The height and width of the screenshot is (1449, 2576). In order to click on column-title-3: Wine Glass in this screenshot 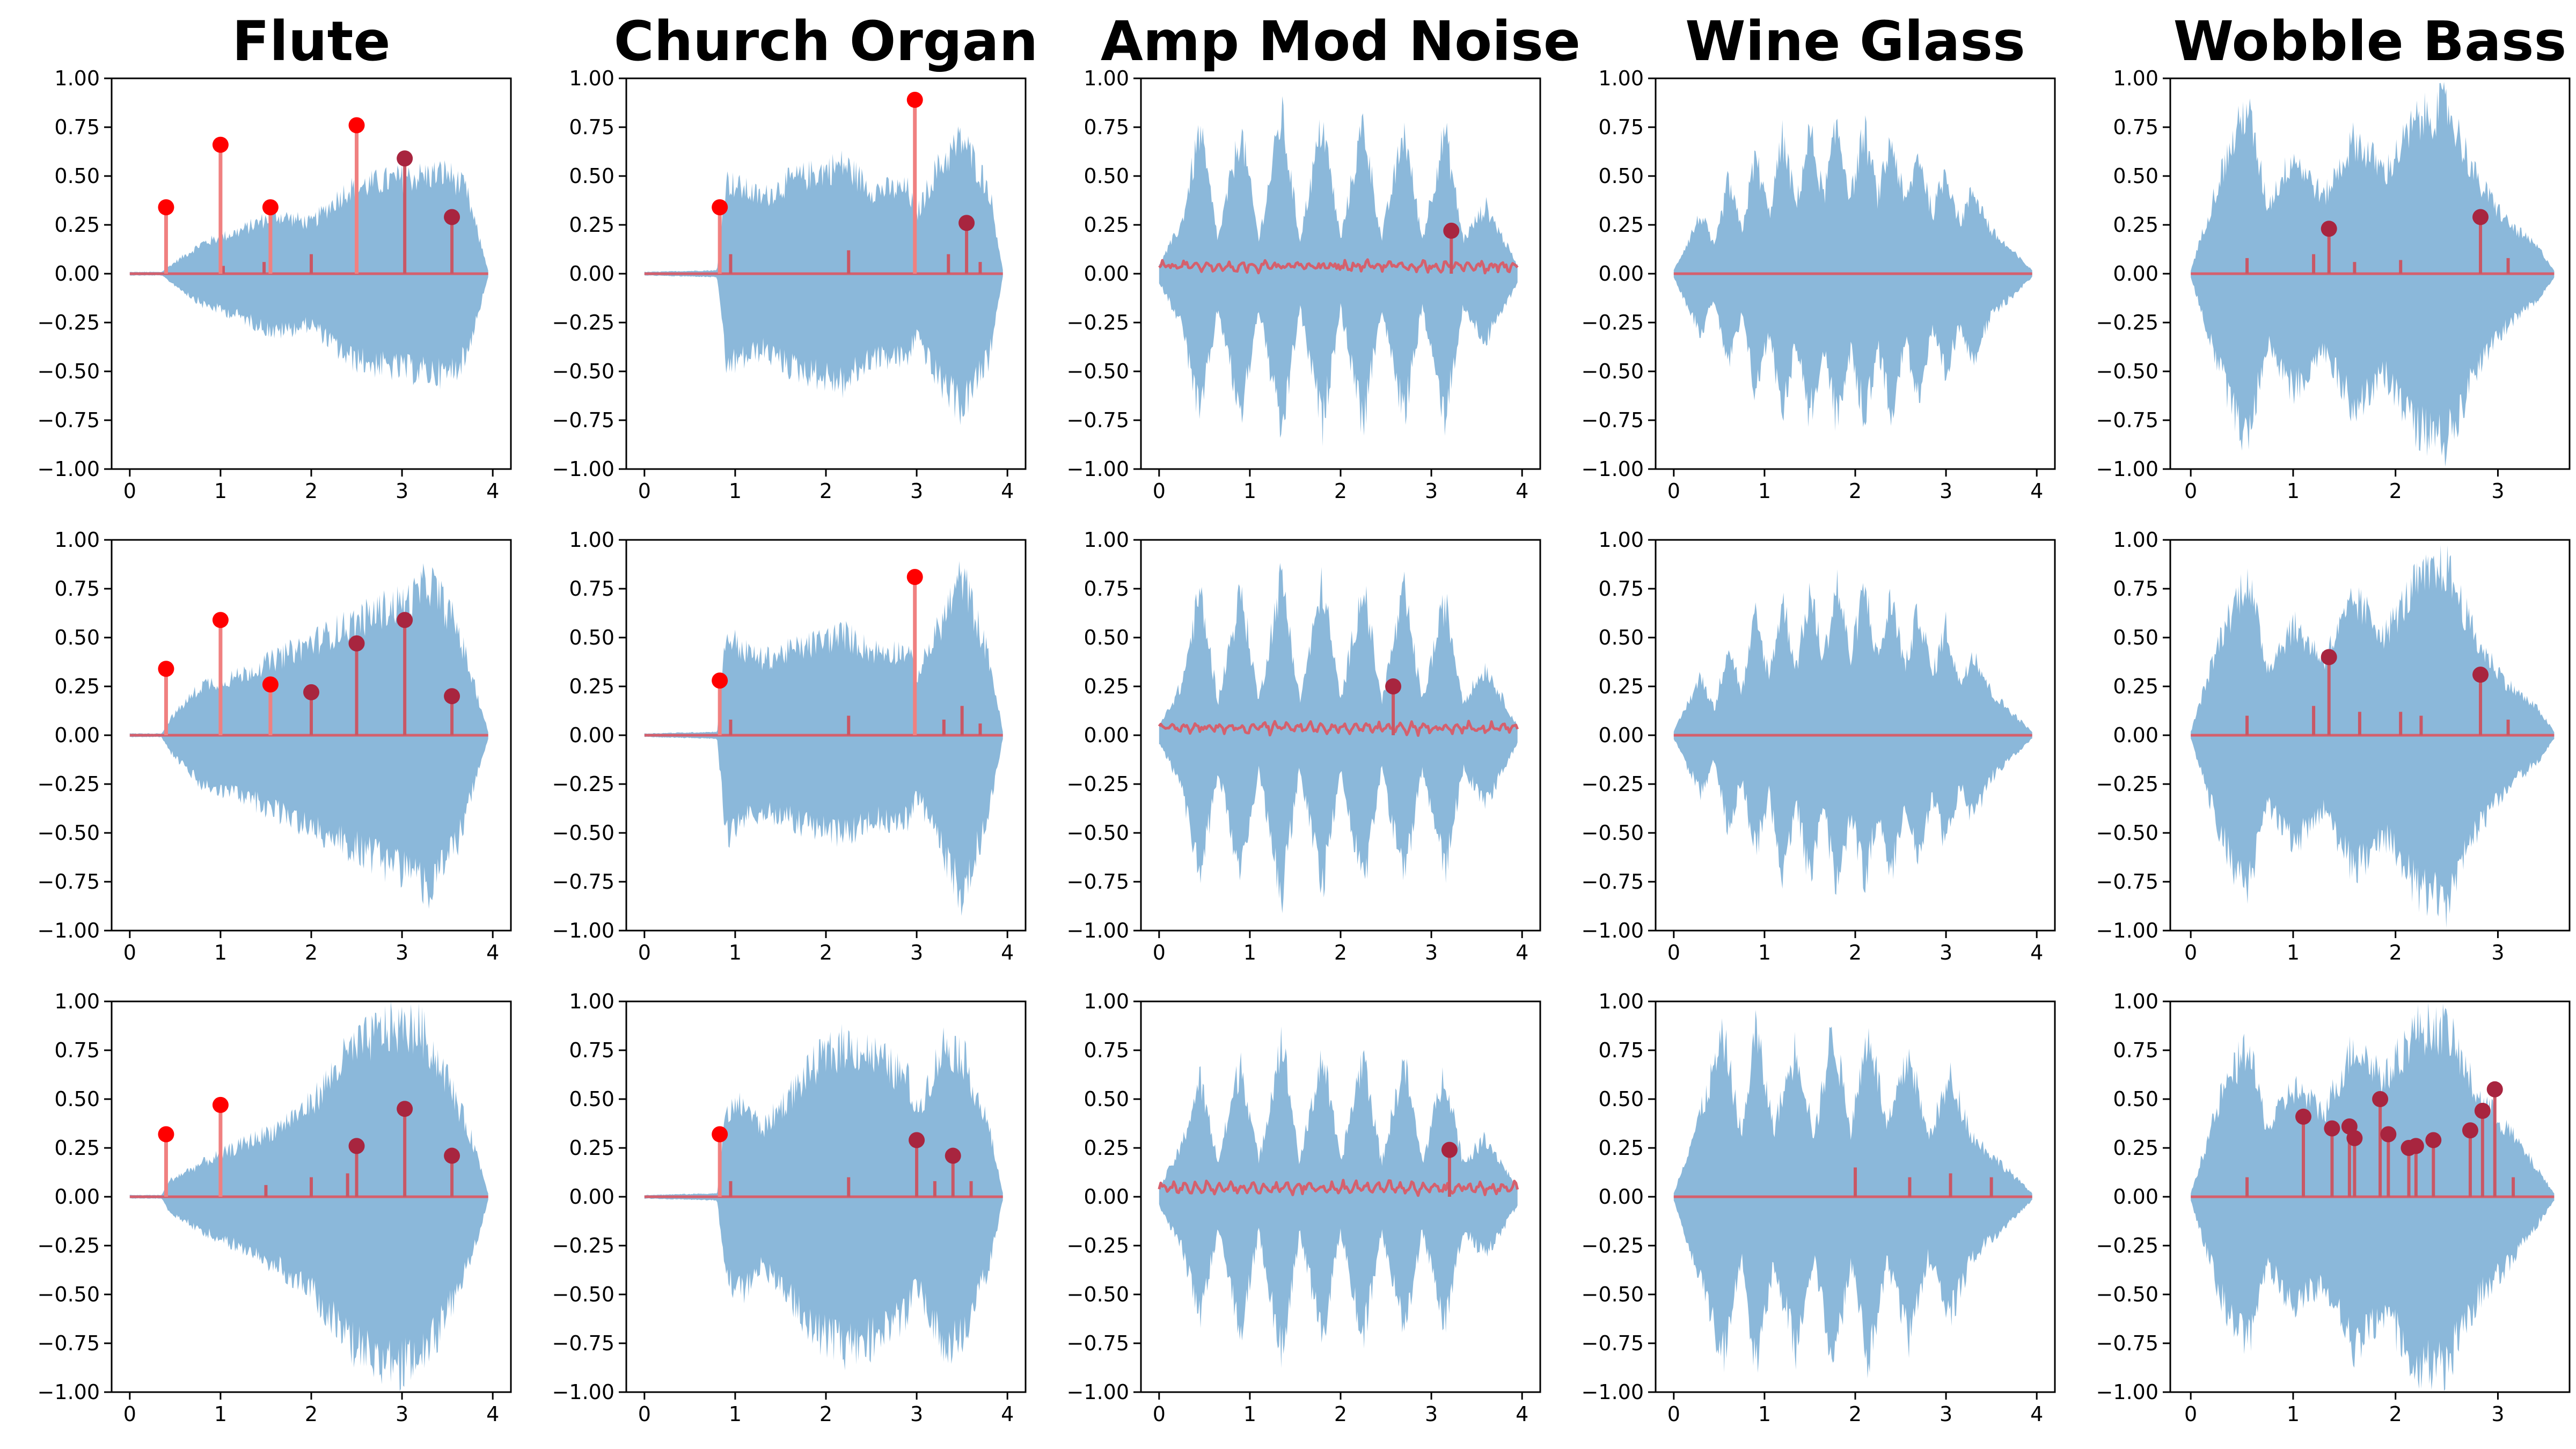, I will do `click(1855, 42)`.